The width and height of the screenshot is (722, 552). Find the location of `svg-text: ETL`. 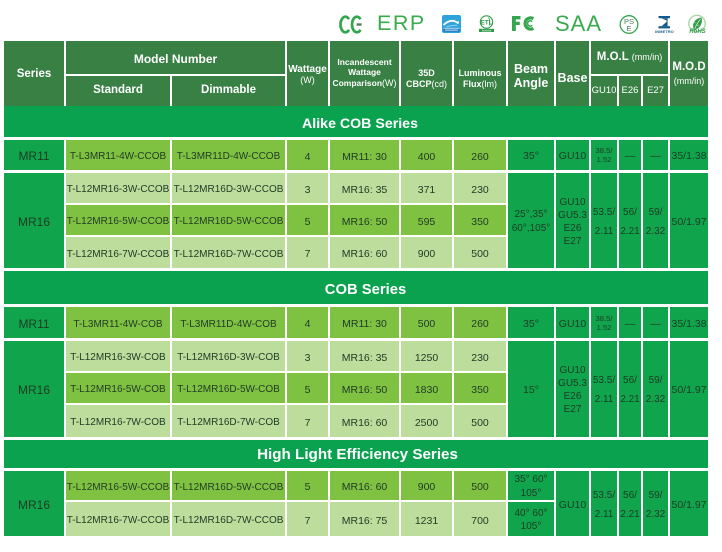

svg-text: ETL is located at coordinates (486, 23).